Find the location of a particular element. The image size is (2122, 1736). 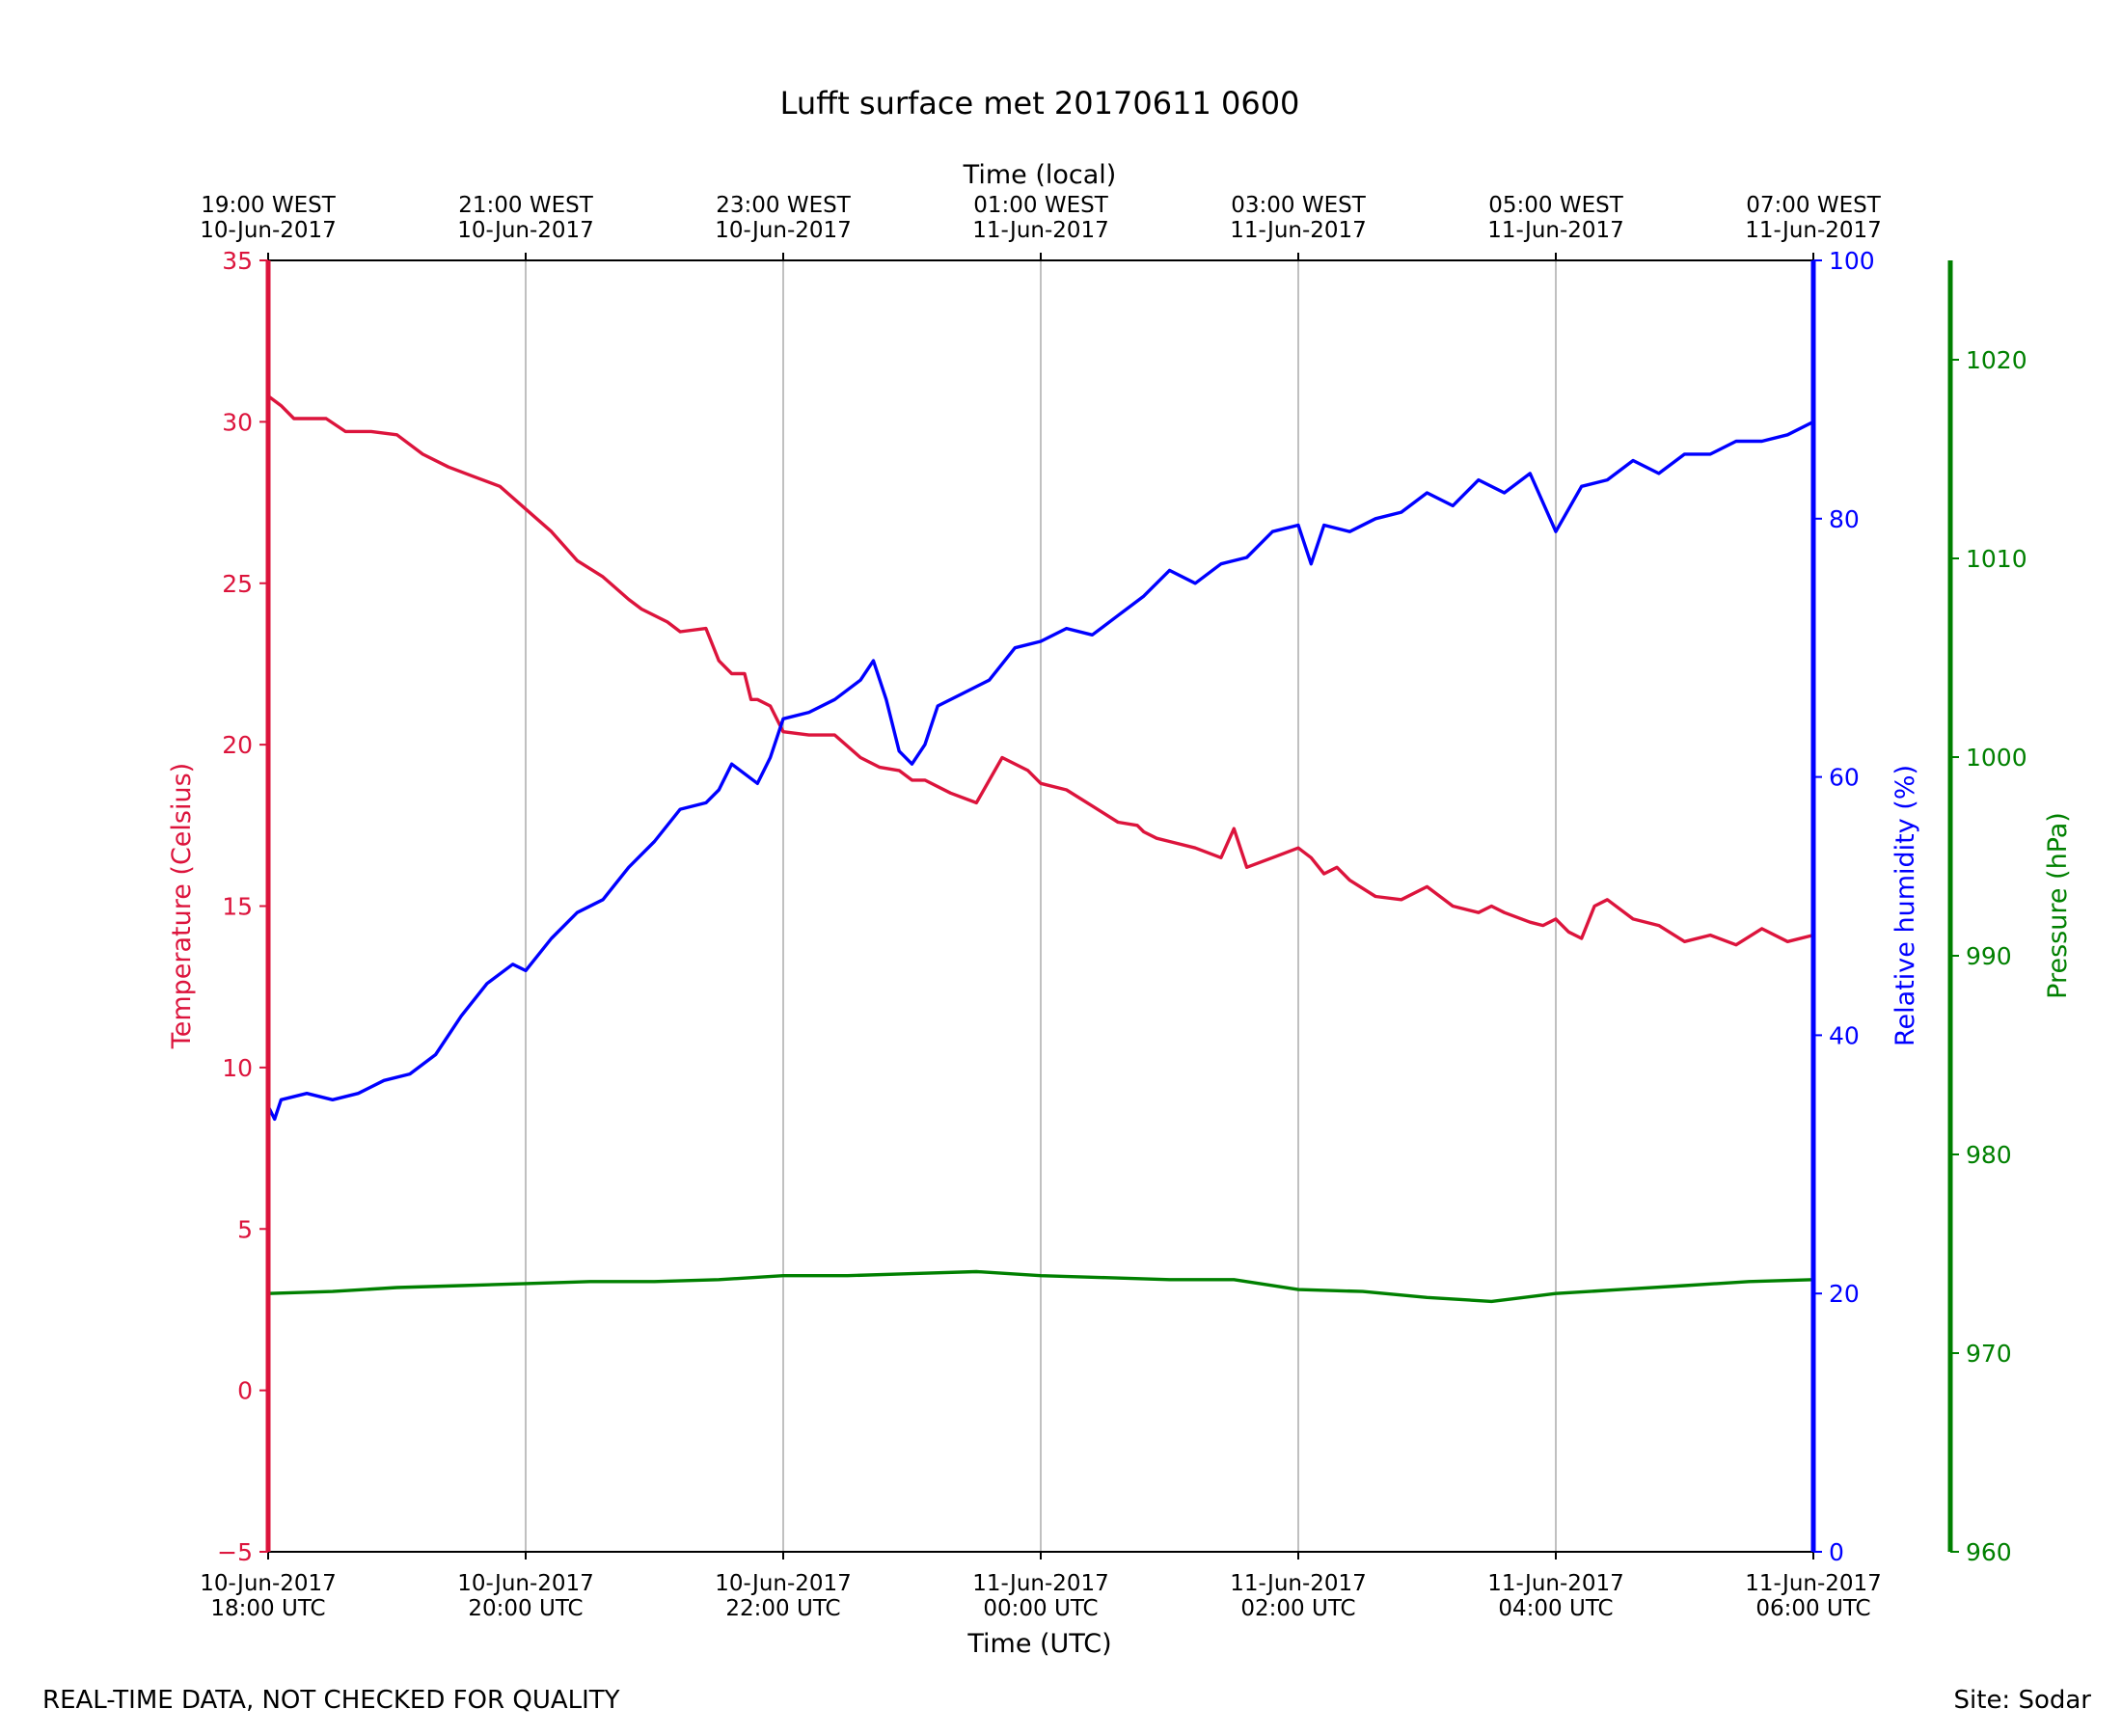

x2-tick-label: 03:00 WEST is located at coordinates (1299, 205).